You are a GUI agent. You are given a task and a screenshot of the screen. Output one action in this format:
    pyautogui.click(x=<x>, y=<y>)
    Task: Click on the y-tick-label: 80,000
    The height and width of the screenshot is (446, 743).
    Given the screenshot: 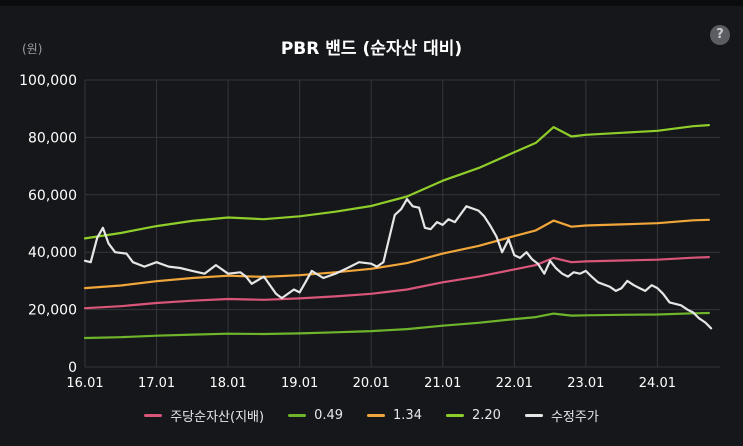 What is the action you would take?
    pyautogui.click(x=52, y=138)
    